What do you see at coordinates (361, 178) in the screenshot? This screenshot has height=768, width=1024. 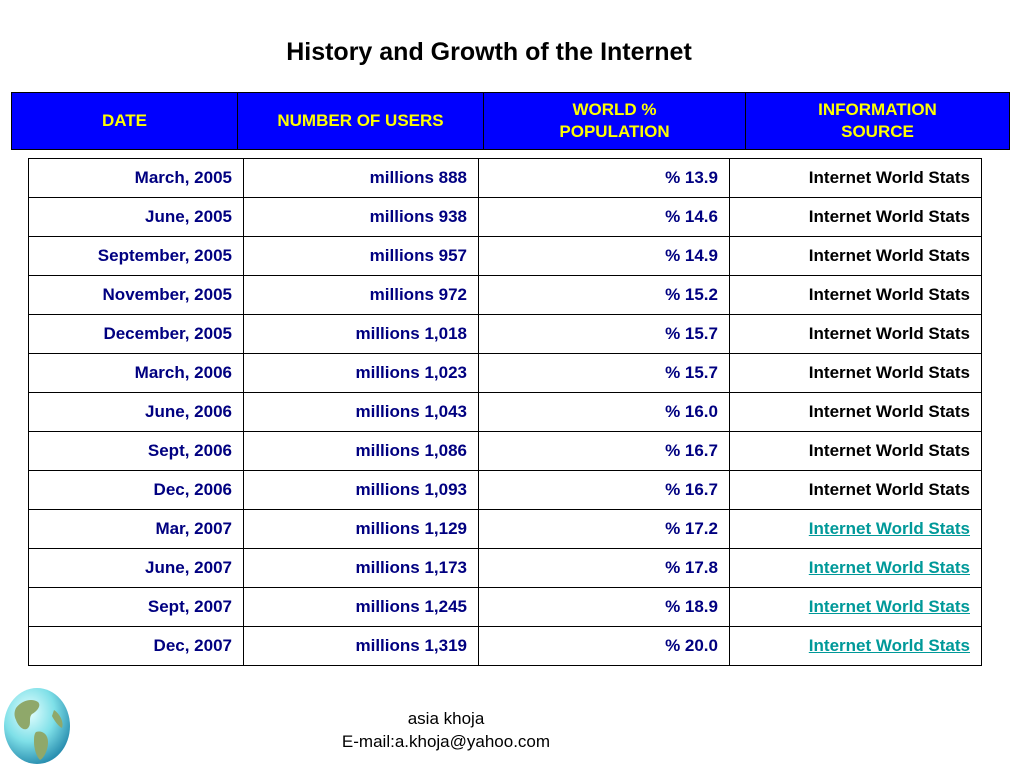 I see `cell-users: millions 888` at bounding box center [361, 178].